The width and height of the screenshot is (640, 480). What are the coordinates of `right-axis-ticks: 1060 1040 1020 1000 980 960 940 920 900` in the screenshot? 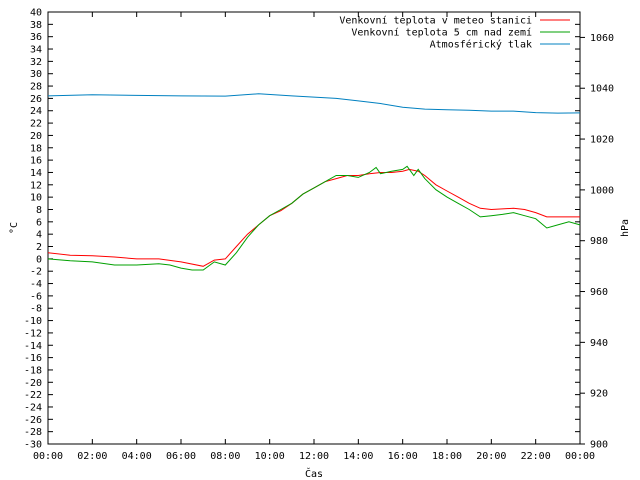 It's located at (597, 242).